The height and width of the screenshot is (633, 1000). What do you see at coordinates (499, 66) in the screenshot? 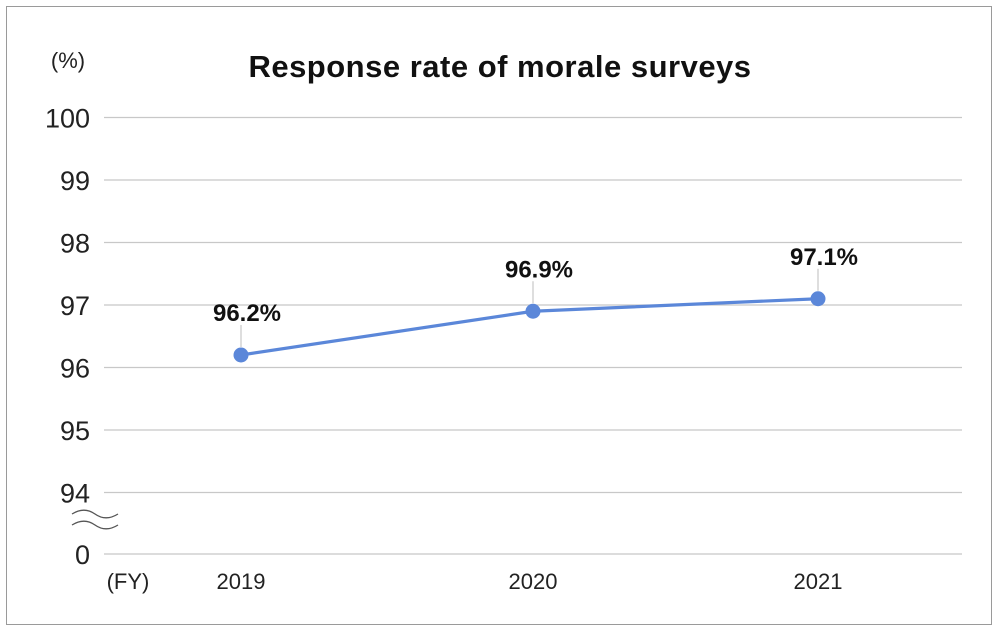
I see `chart-title: Response rate of morale surveys` at bounding box center [499, 66].